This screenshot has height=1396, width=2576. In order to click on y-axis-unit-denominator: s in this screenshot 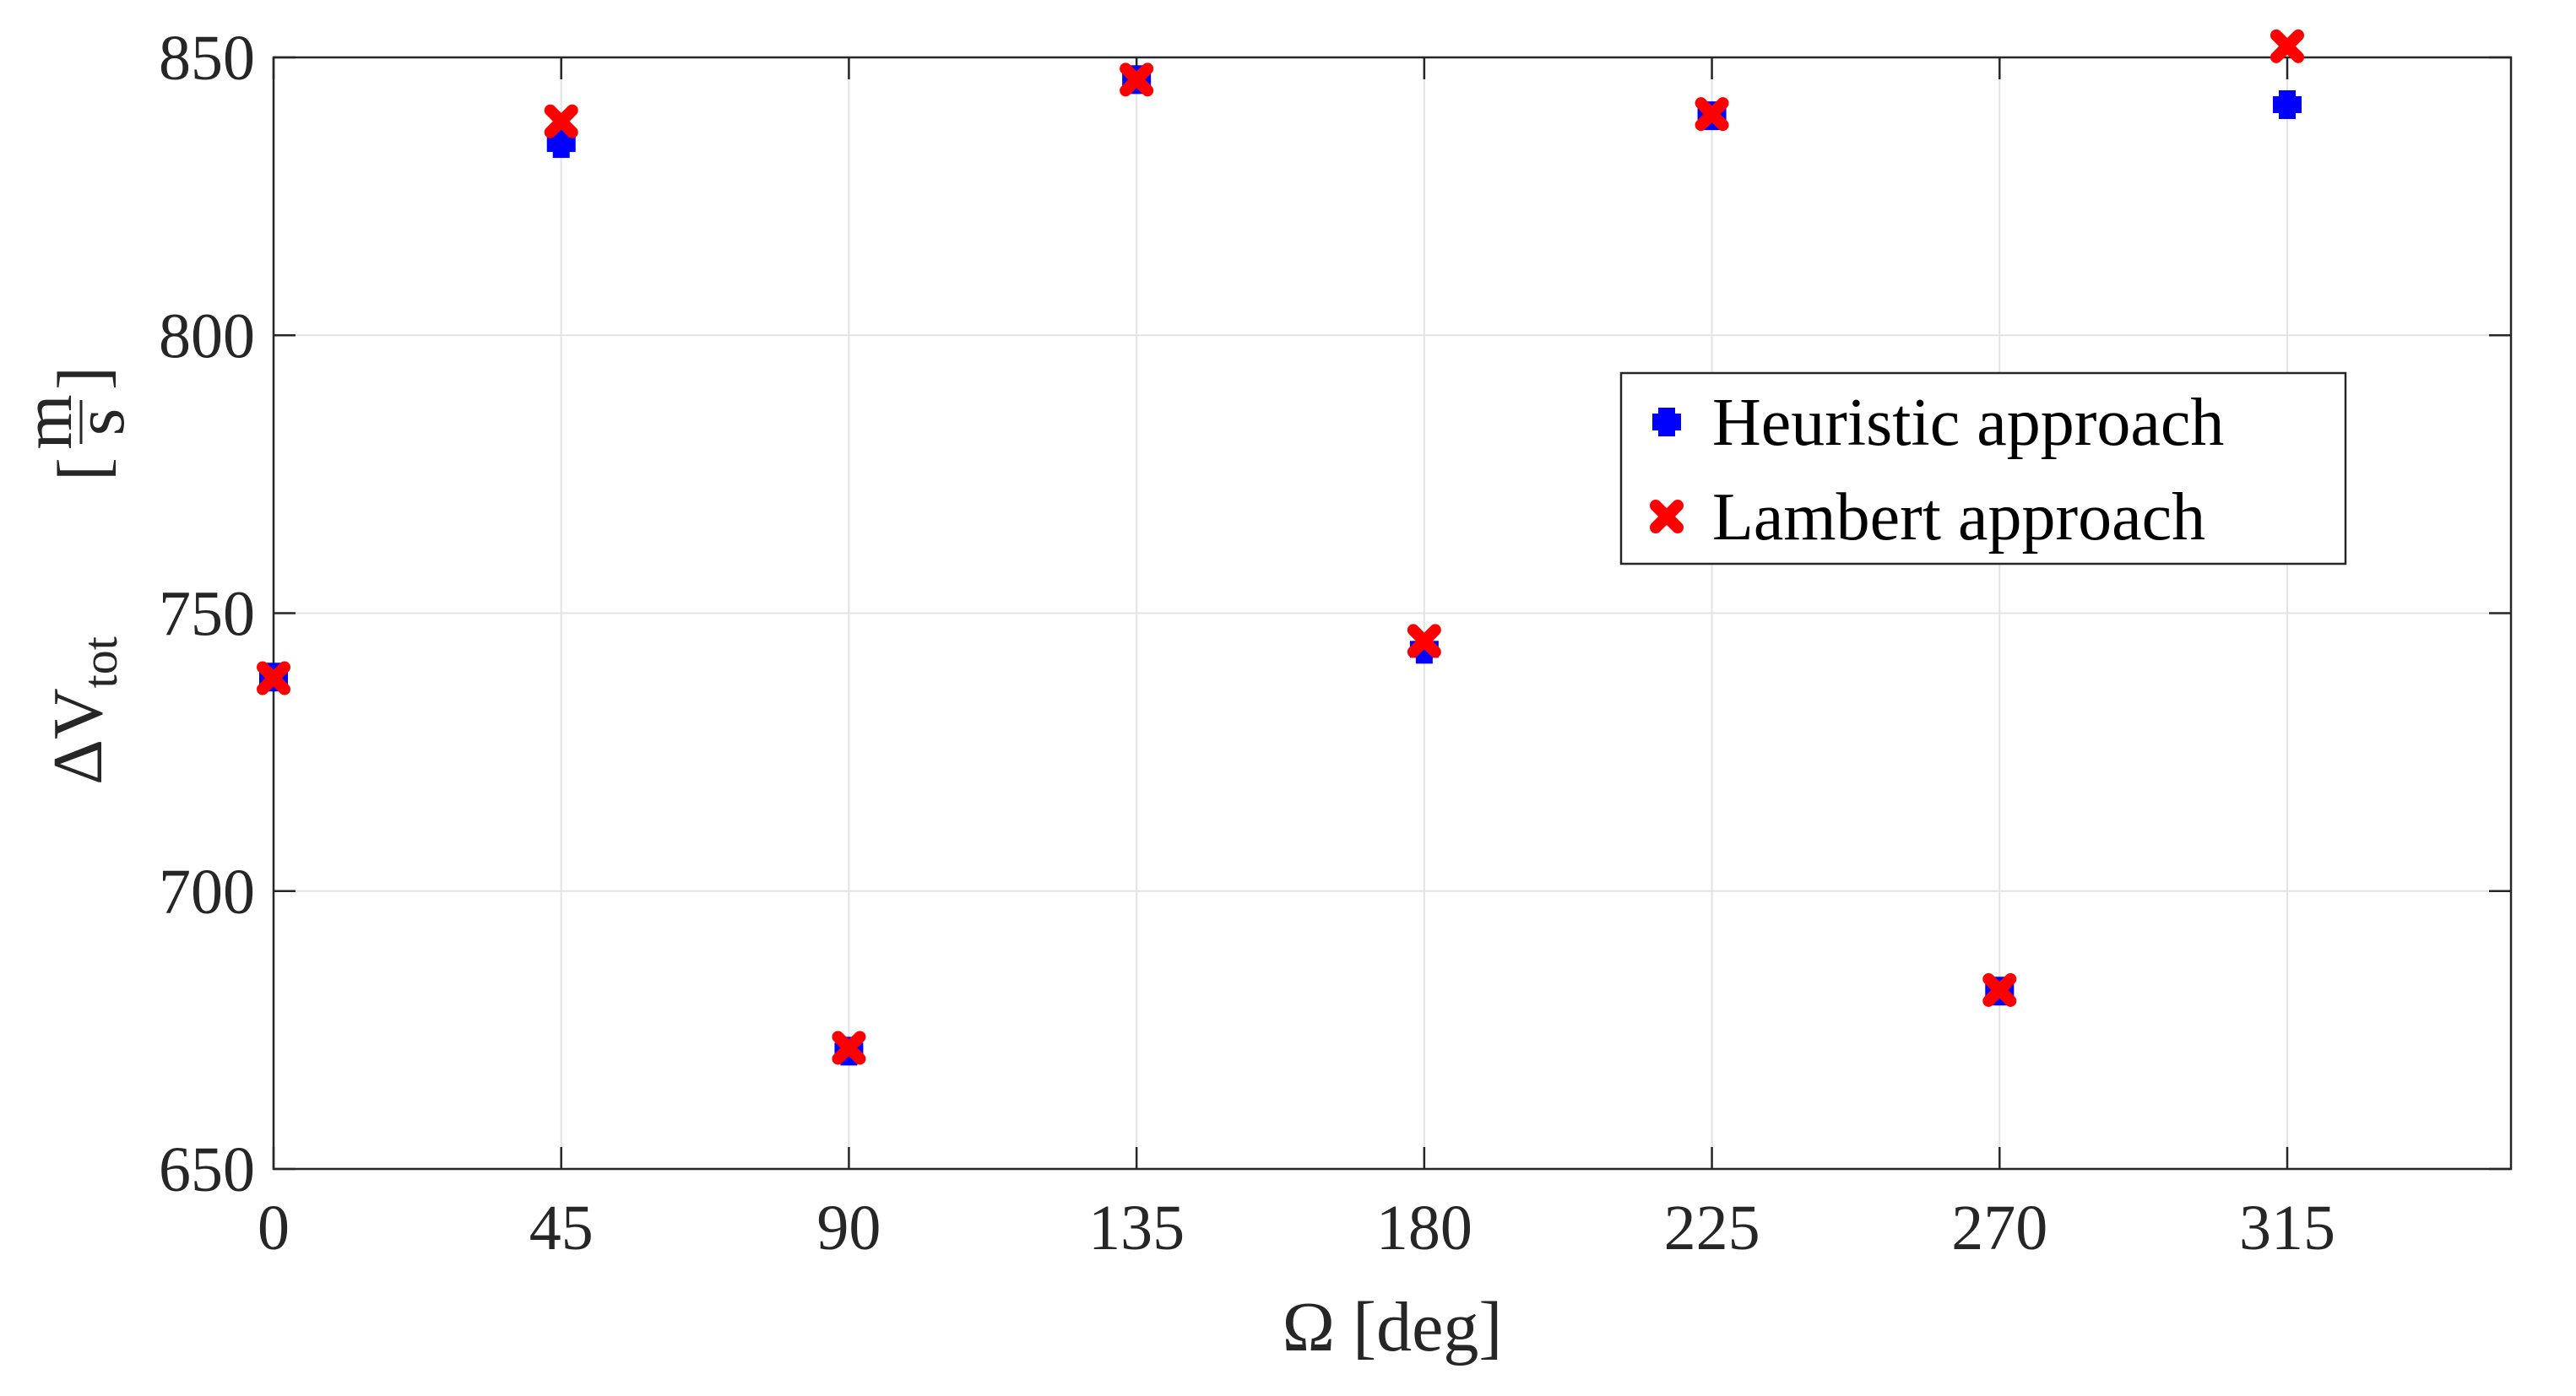, I will do `click(100, 422)`.